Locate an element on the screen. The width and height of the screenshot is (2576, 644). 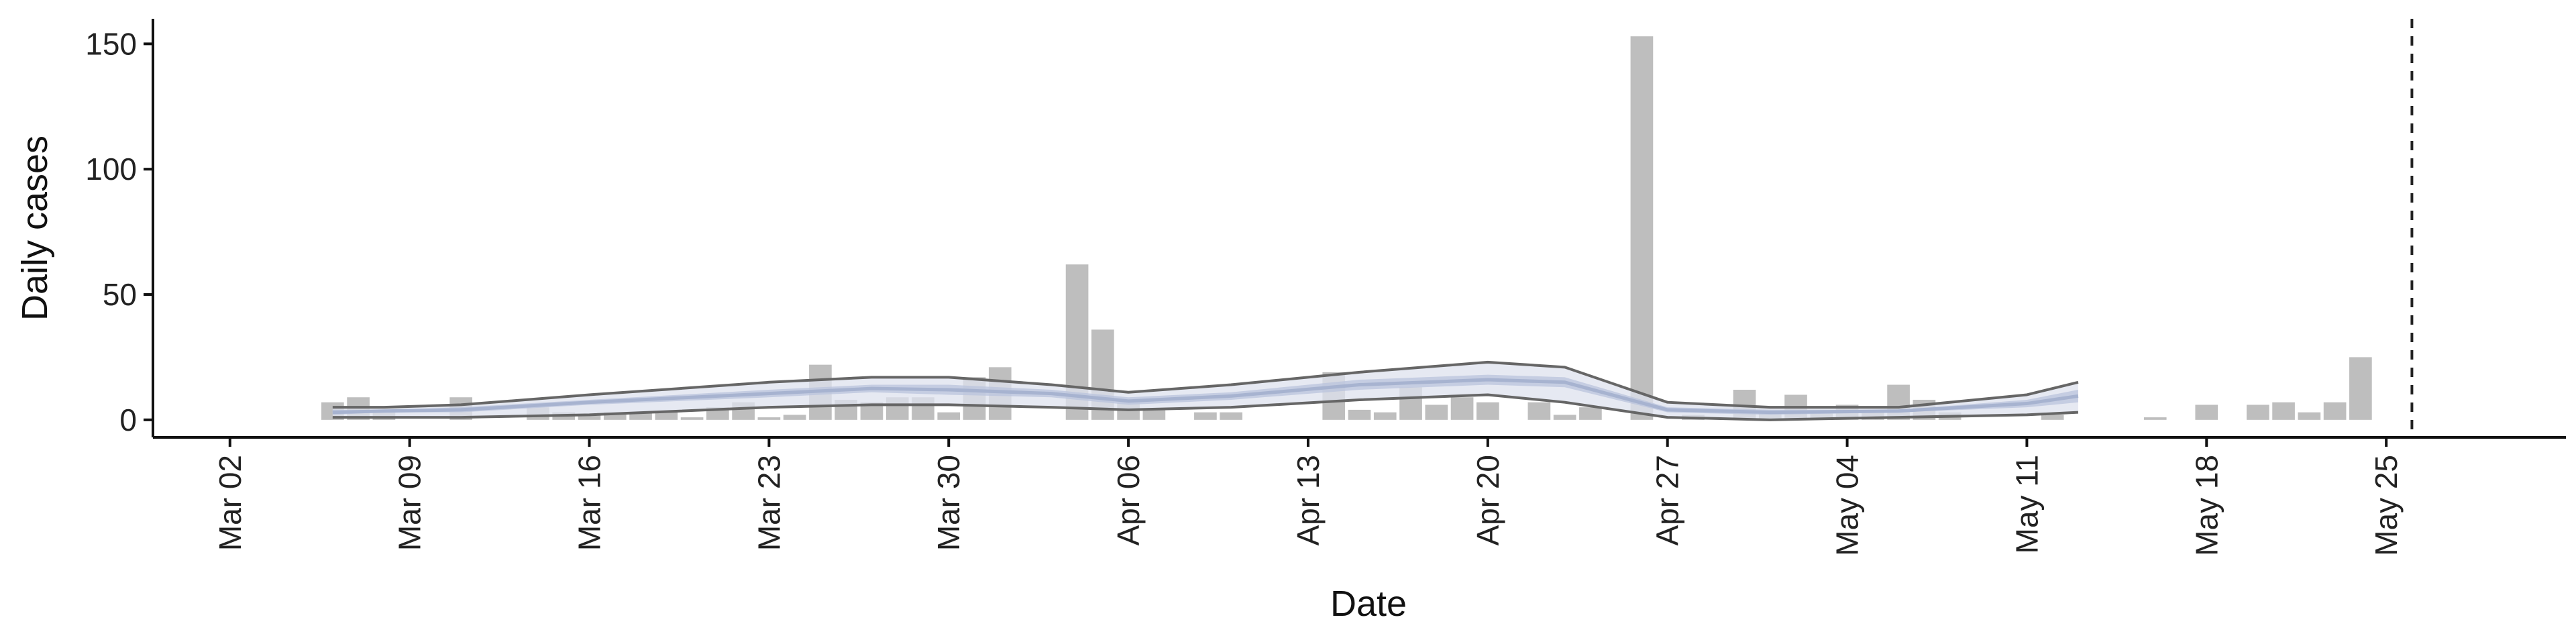
x-tick-label: Mar 02 is located at coordinates (230, 503).